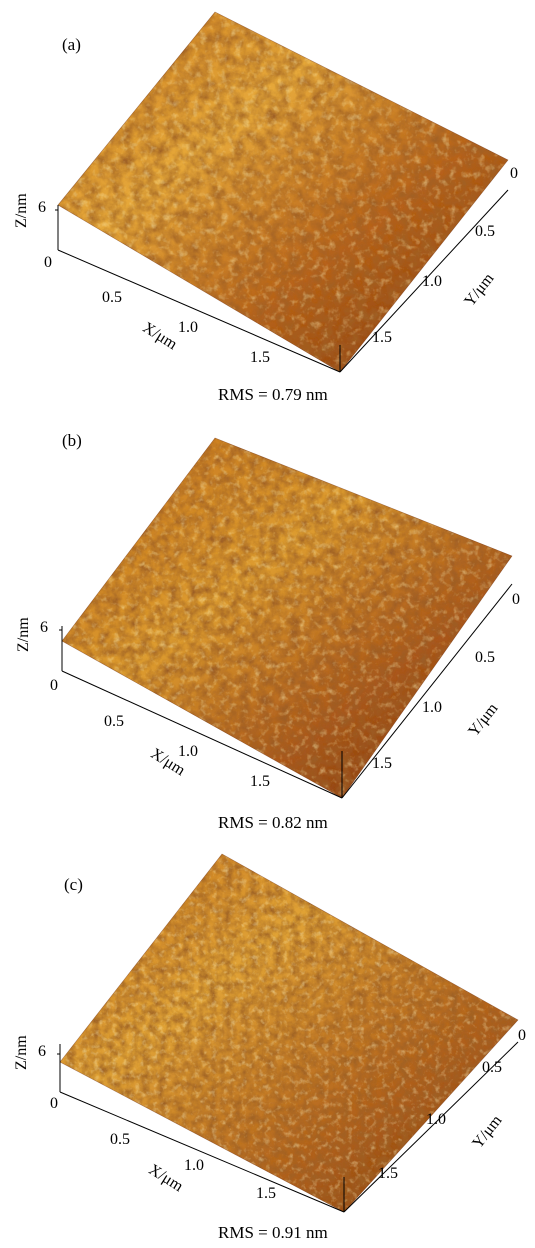 Image resolution: width=535 pixels, height=1248 pixels. I want to click on axes-c, so click(288, 1127).